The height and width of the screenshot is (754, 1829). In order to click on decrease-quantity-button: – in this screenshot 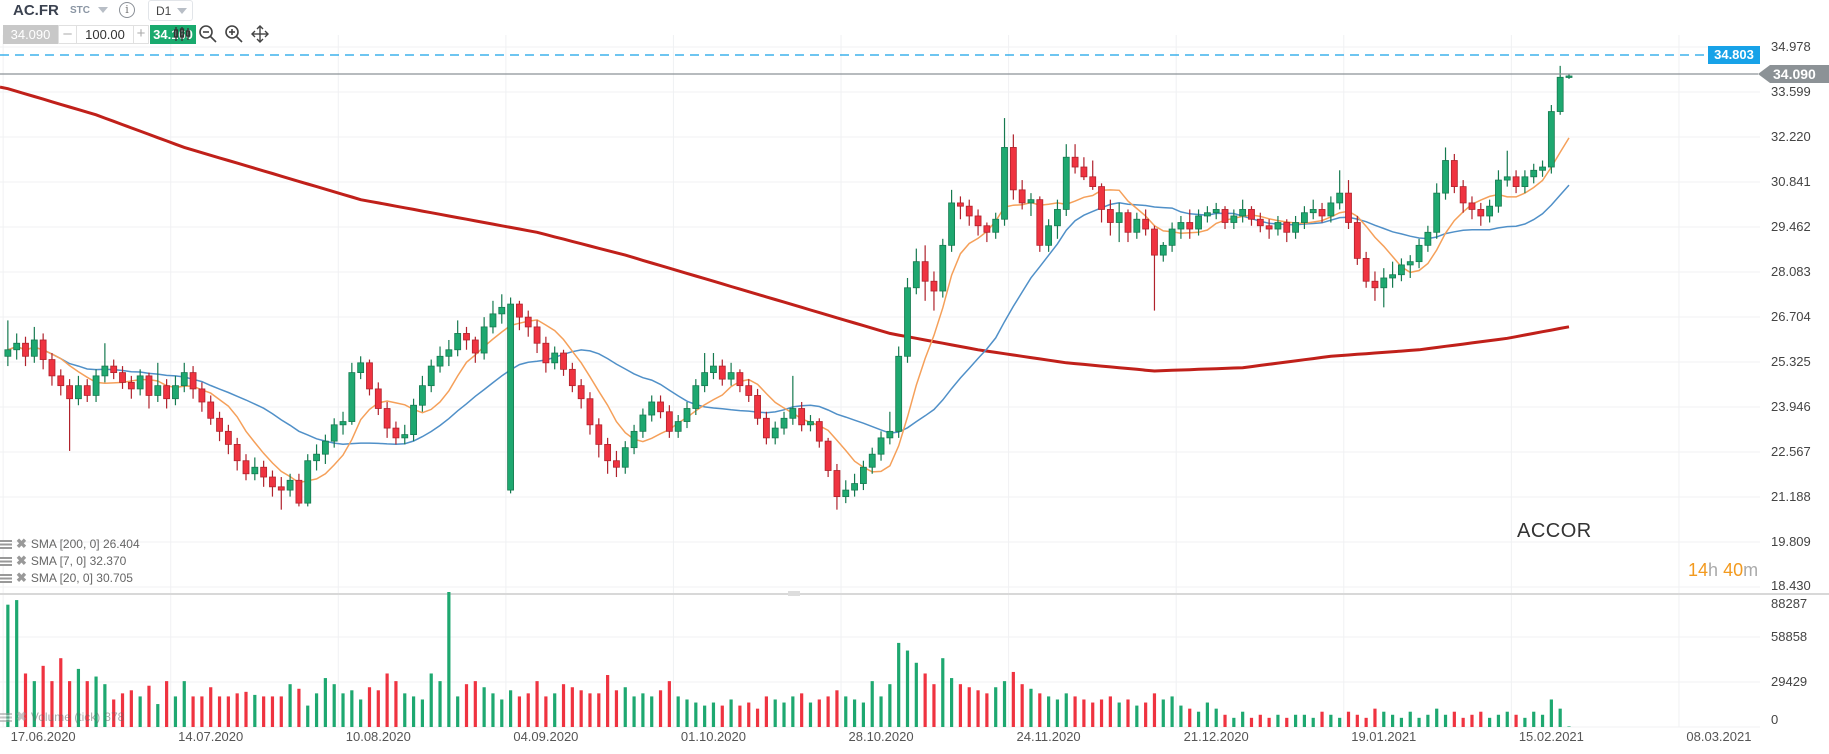, I will do `click(67, 34)`.